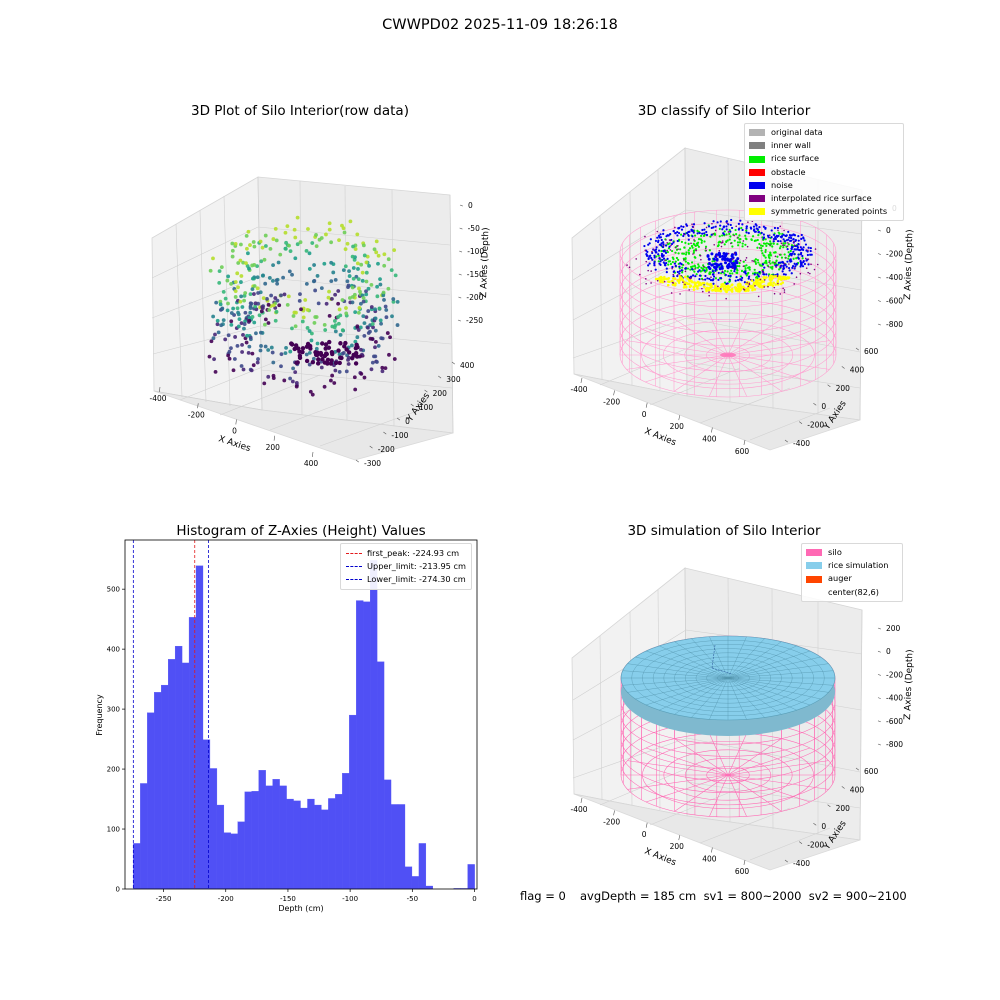 Image resolution: width=1000 pixels, height=1000 pixels. What do you see at coordinates (113, 770) in the screenshot?
I see `histogram-y-tick-label: 200` at bounding box center [113, 770].